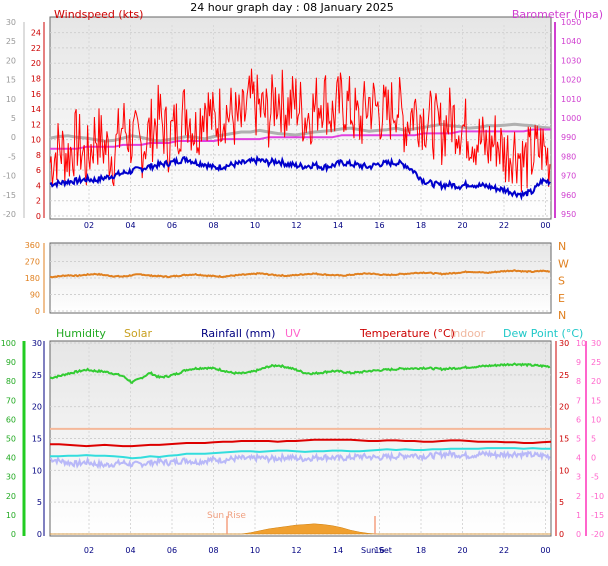 The height and width of the screenshot is (566, 608). Describe the element at coordinates (11, 41) in the screenshot. I see `outer-tick-label: 25` at that location.